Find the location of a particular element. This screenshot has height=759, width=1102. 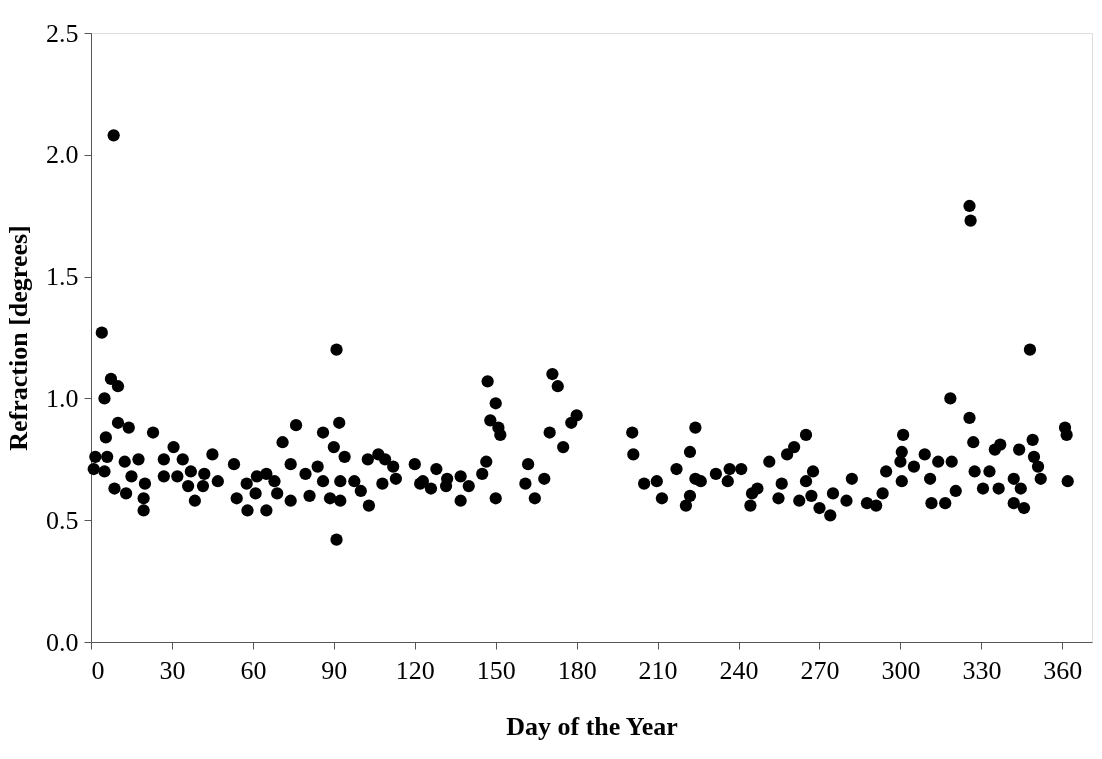

y-tick-label: 2.0 is located at coordinates (62, 155).